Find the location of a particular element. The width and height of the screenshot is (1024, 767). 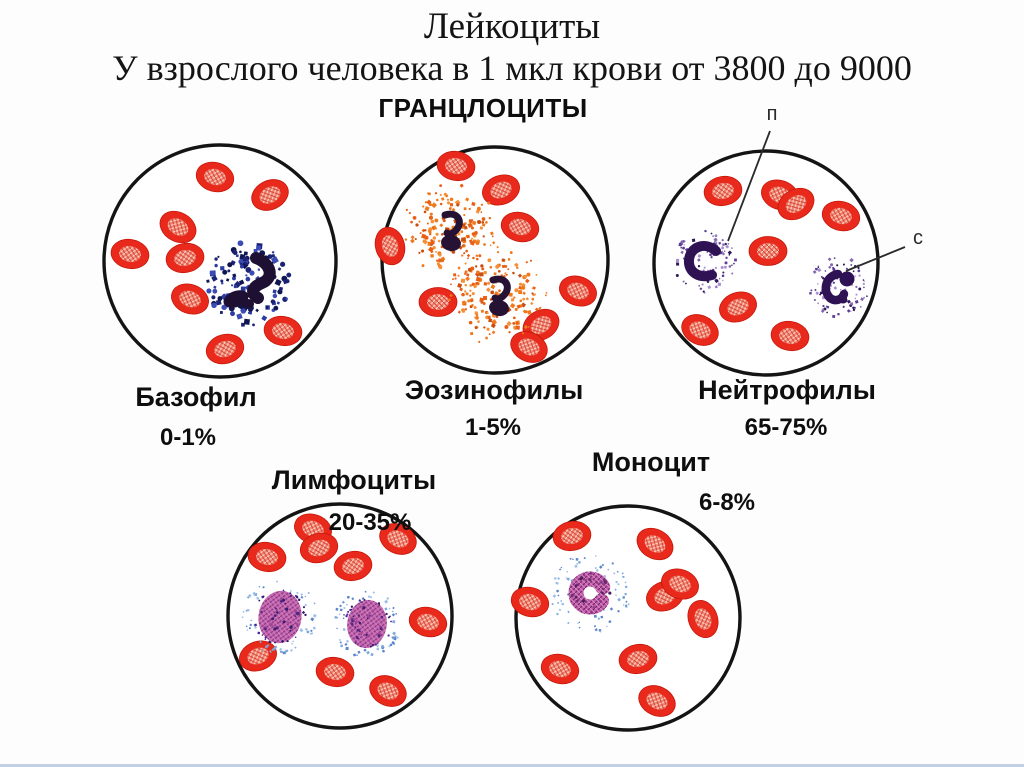

monocyte-cell is located at coordinates (590, 594).